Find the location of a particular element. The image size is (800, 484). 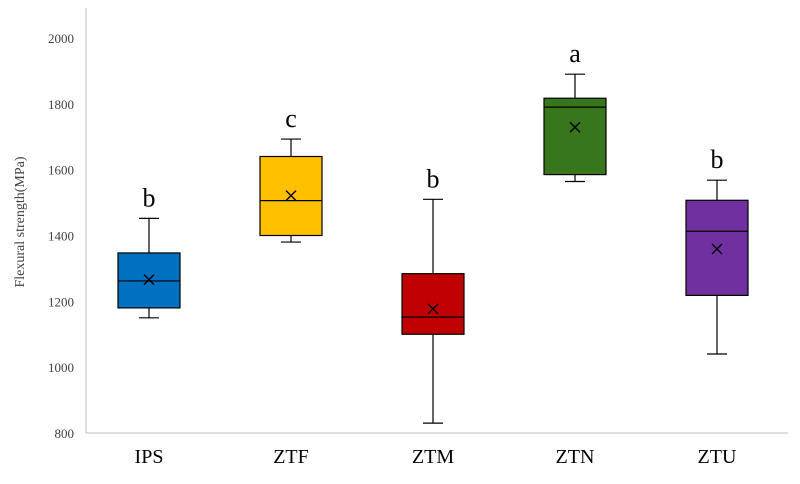

y-tick-labels: 800 1000 1200 1400 1600 1800 2000 is located at coordinates (61, 236).